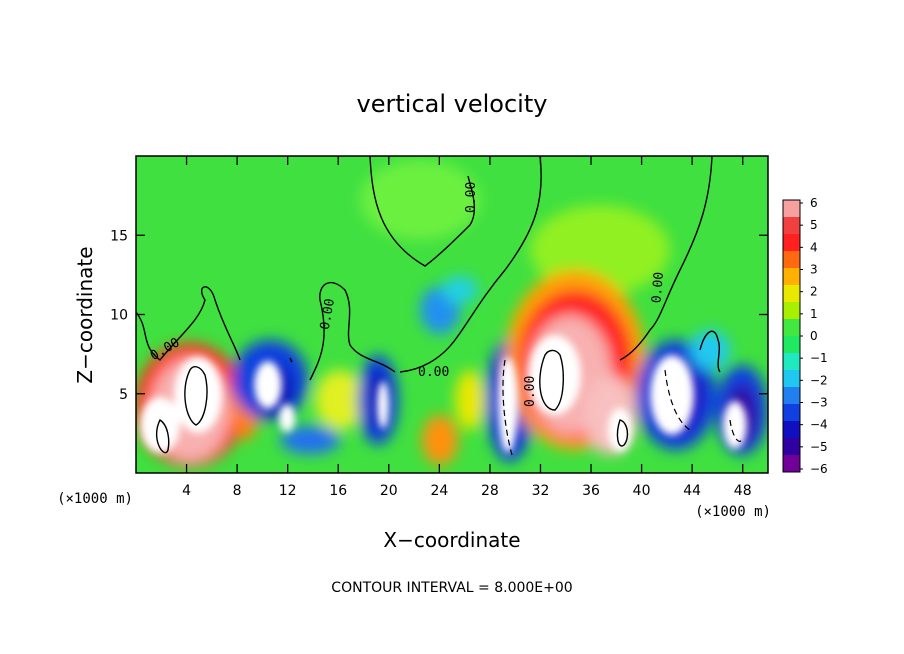  What do you see at coordinates (288, 491) in the screenshot?
I see `x-tick-label: 12` at bounding box center [288, 491].